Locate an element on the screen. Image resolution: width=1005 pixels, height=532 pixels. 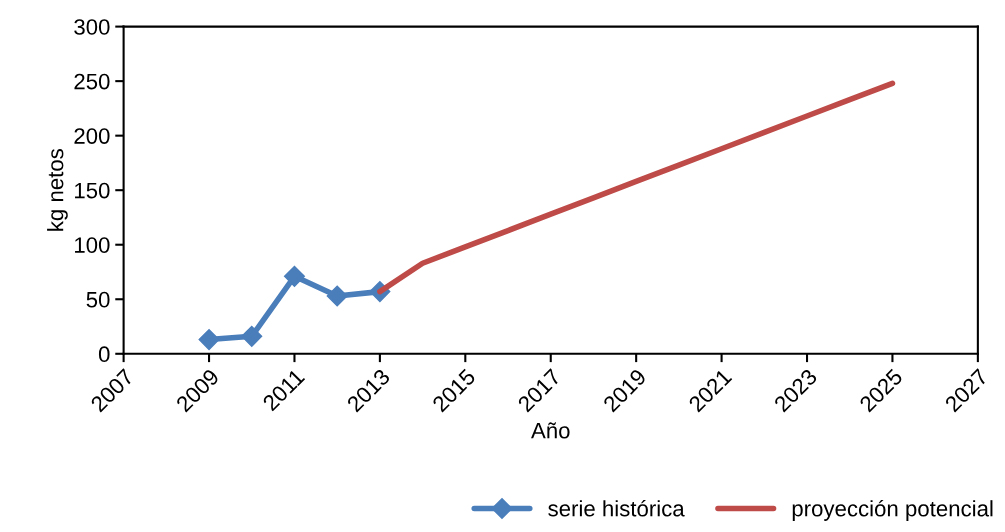
y-tick-label: 150 is located at coordinates (92, 190).